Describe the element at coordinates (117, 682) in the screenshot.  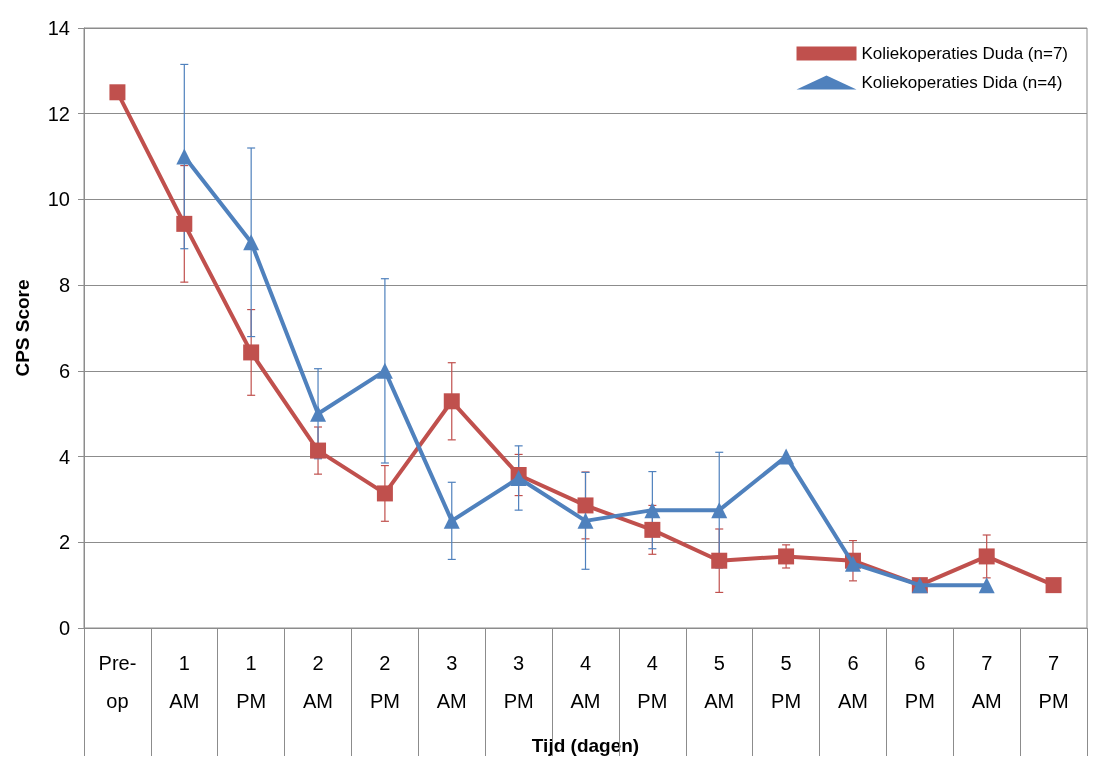
I see `x-tick-label: Pre-op` at that location.